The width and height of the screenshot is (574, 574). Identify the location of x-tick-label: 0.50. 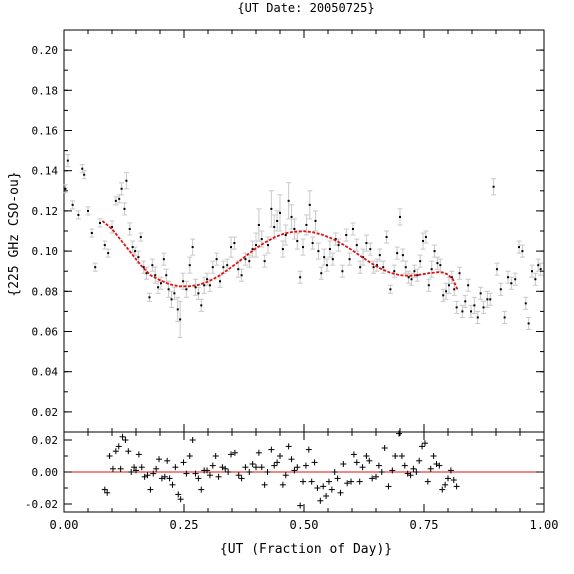
(304, 525).